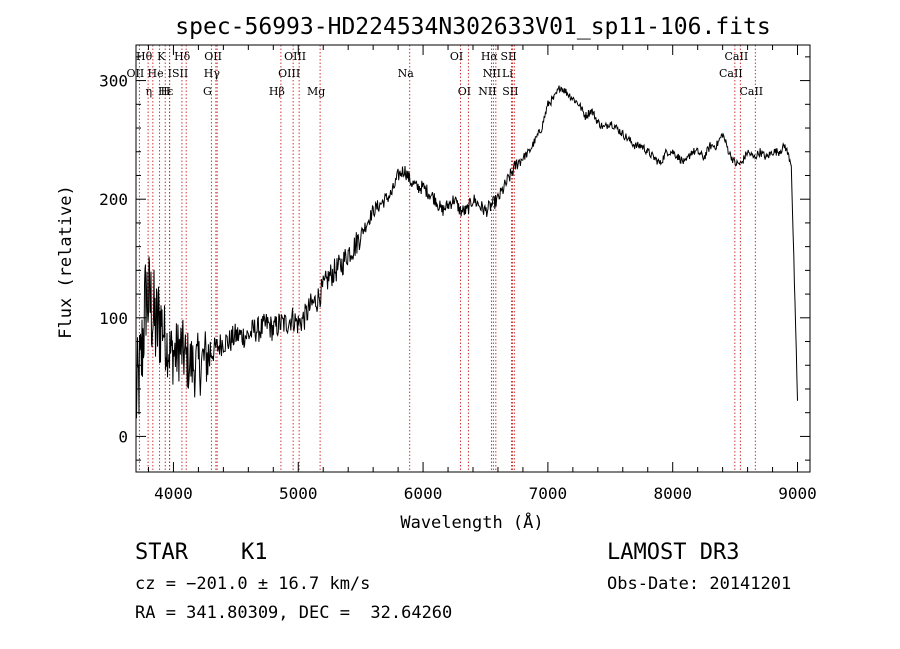 This screenshot has width=900, height=649. I want to click on line-marker-label-4: OIII, so click(295, 56).